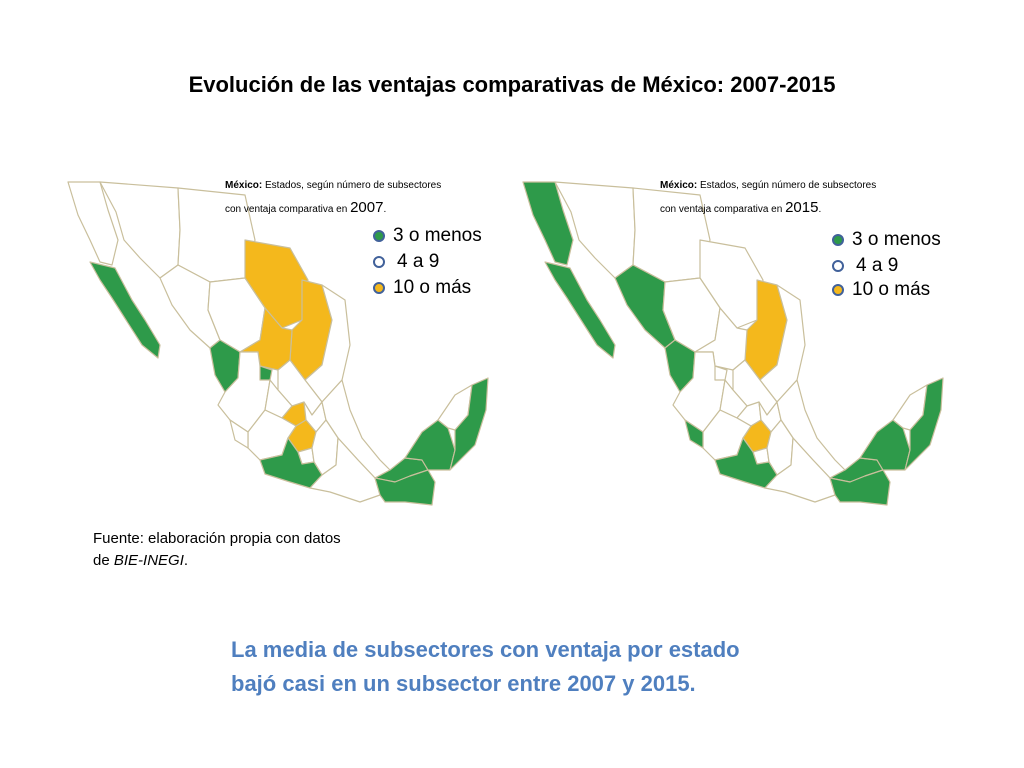 The height and width of the screenshot is (768, 1024). What do you see at coordinates (186, 560) in the screenshot?
I see `source-suffix: .` at bounding box center [186, 560].